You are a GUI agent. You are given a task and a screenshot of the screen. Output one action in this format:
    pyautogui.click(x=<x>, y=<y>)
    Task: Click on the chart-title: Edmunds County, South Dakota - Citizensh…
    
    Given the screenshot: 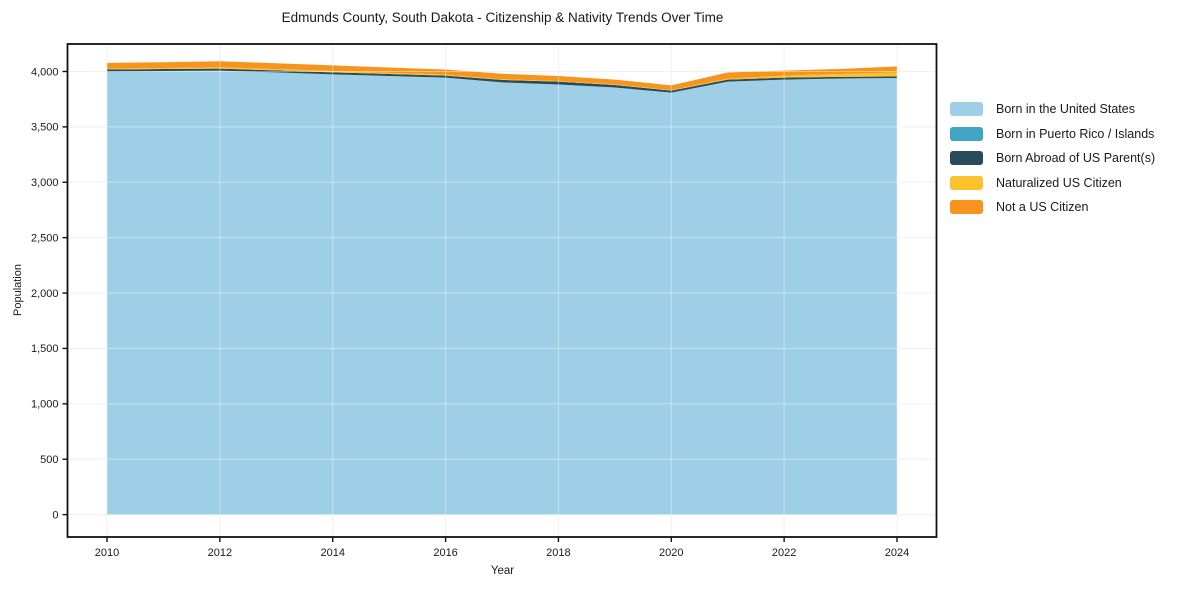 What is the action you would take?
    pyautogui.click(x=502, y=17)
    